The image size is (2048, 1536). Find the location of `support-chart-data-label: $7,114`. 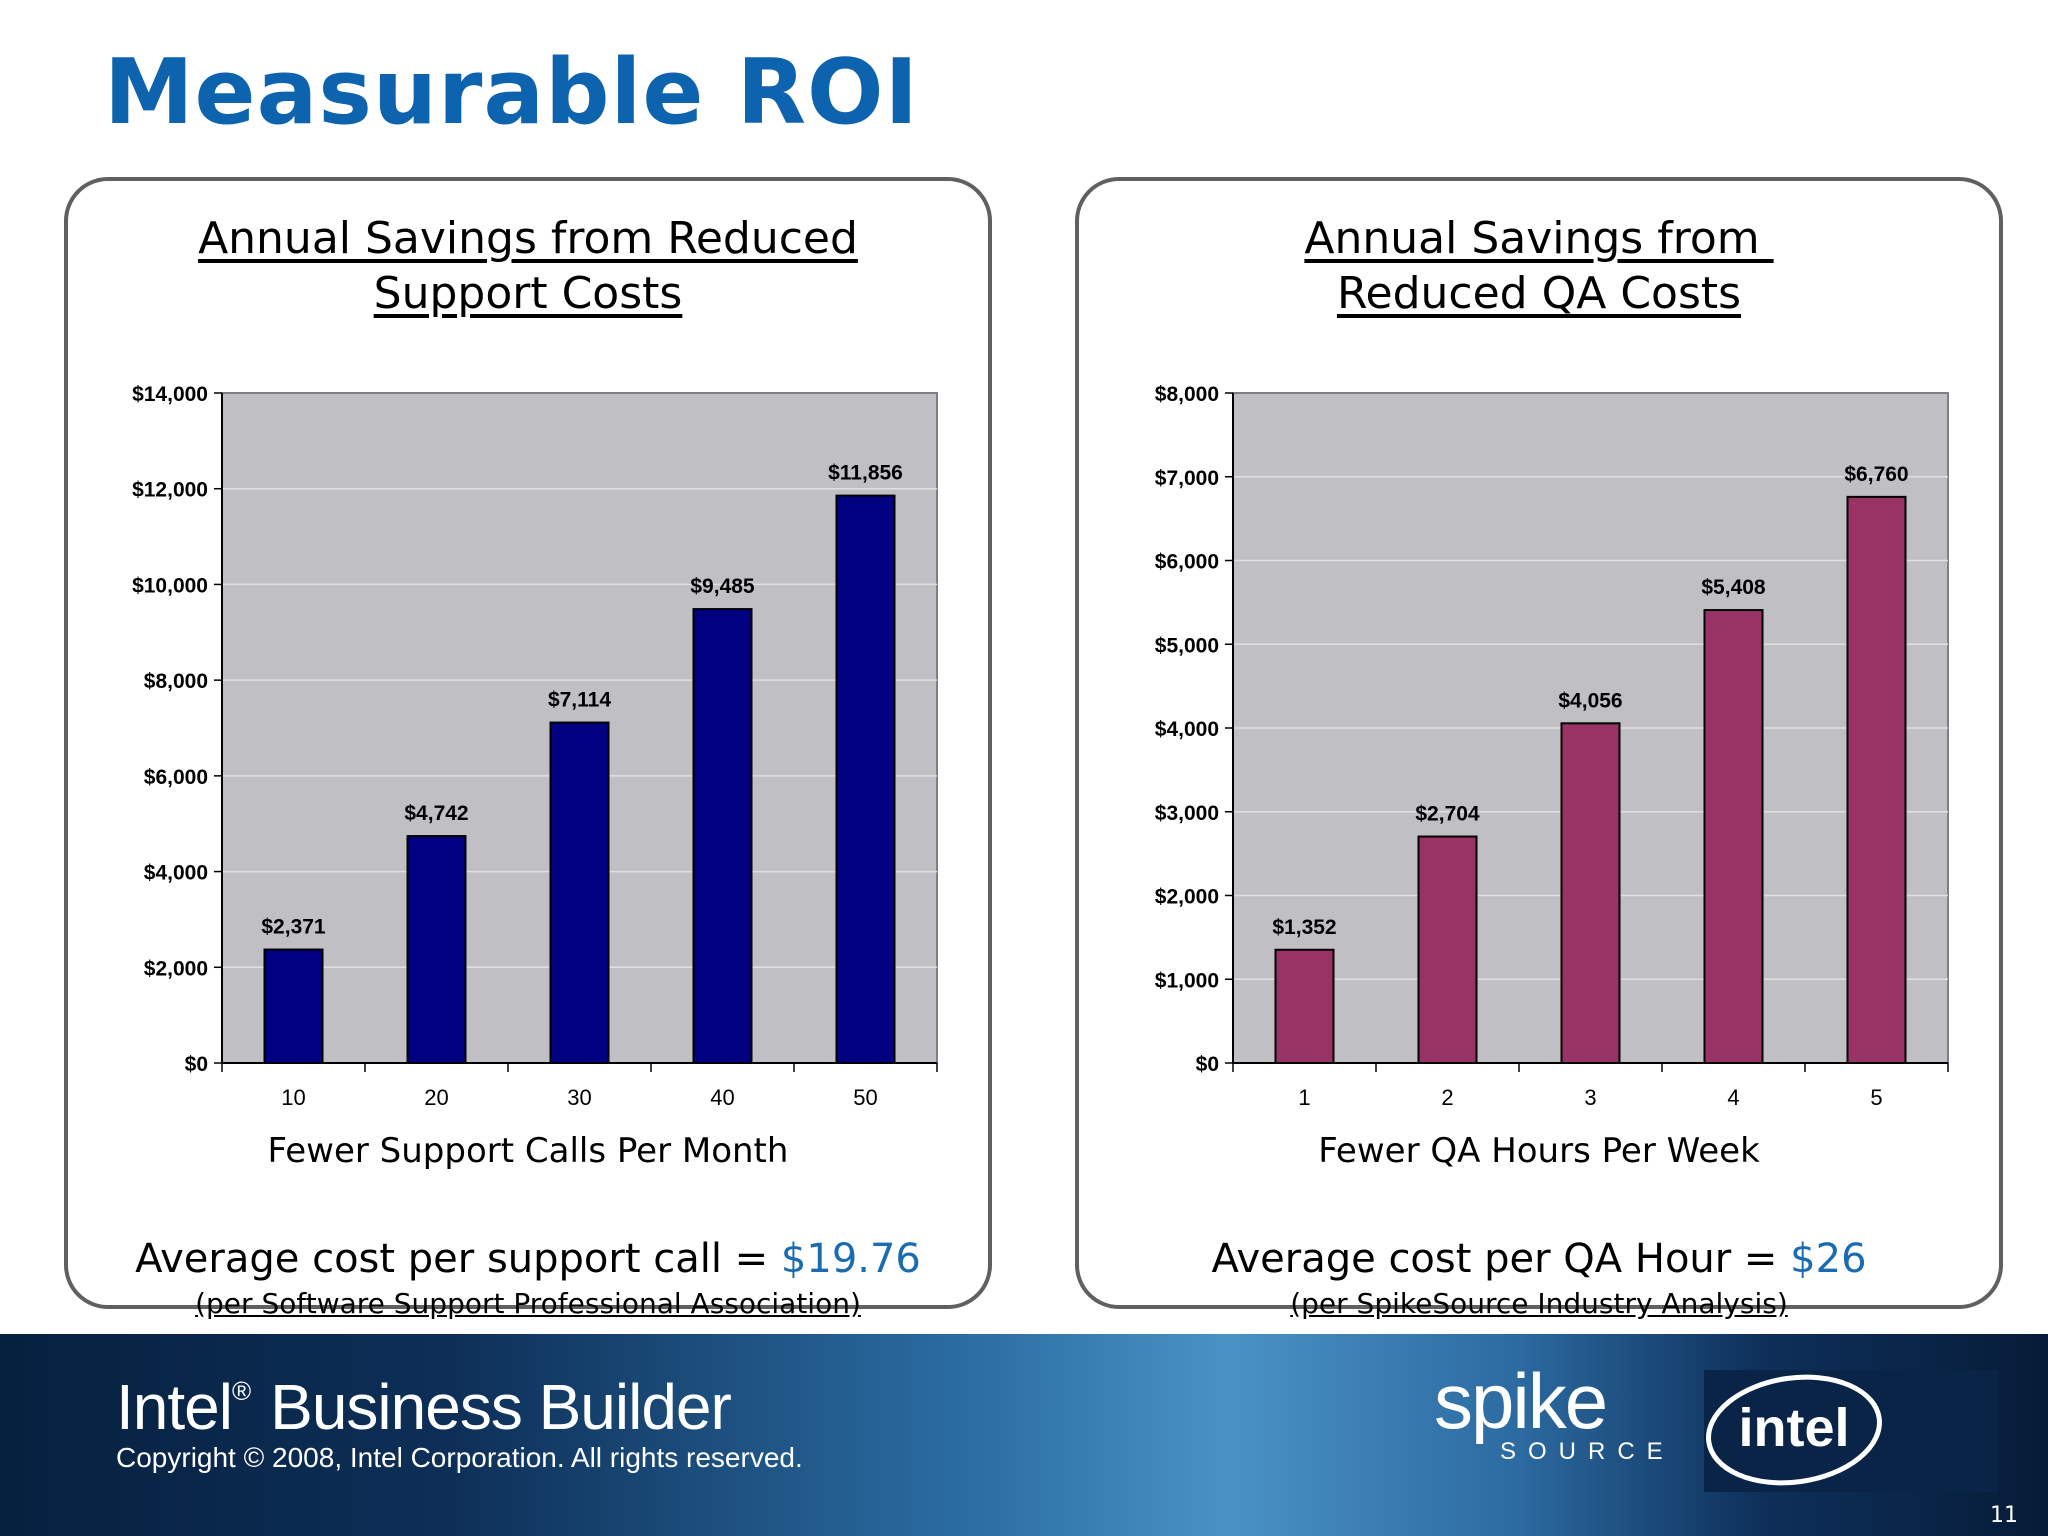

support-chart-data-label: $7,114 is located at coordinates (579, 700).